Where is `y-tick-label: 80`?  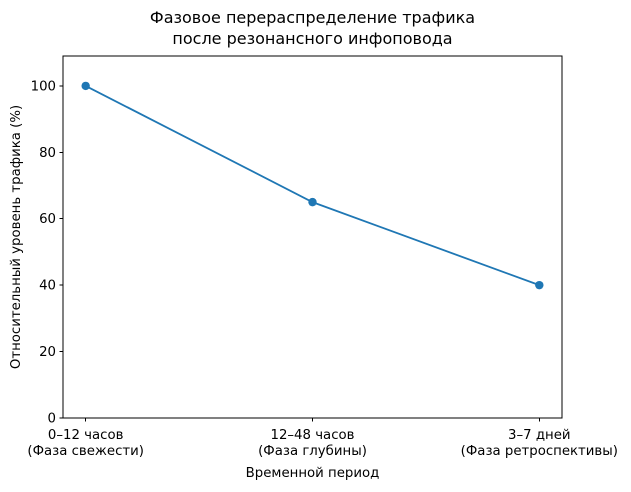
y-tick-label: 80 is located at coordinates (47, 153).